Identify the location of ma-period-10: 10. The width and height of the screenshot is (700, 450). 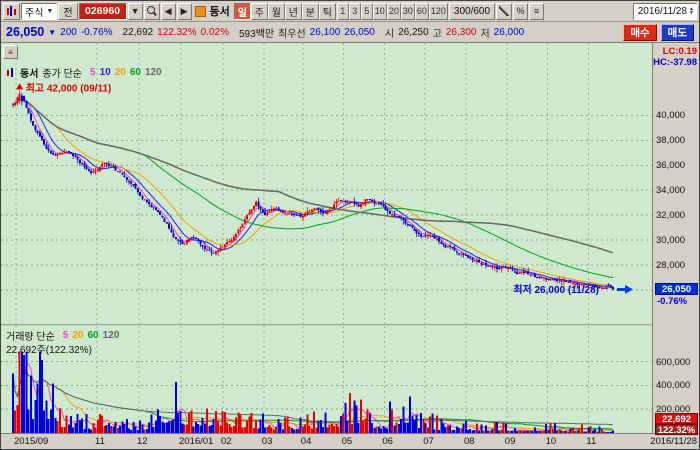
(105, 72).